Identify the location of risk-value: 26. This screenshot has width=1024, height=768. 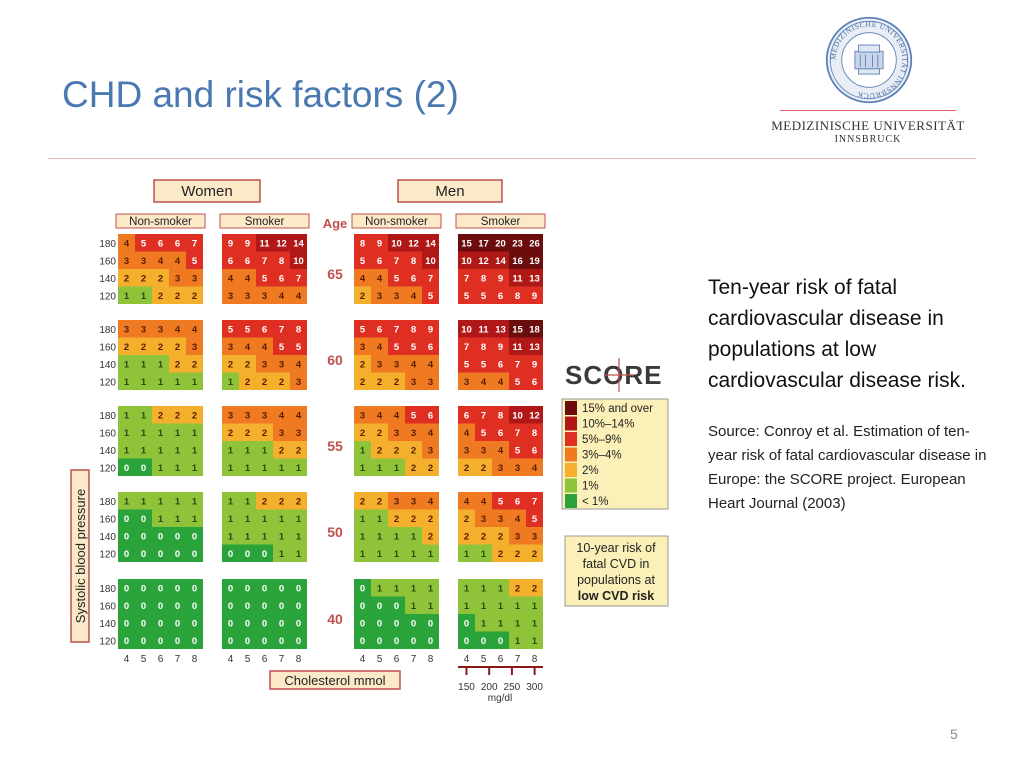
(534, 244).